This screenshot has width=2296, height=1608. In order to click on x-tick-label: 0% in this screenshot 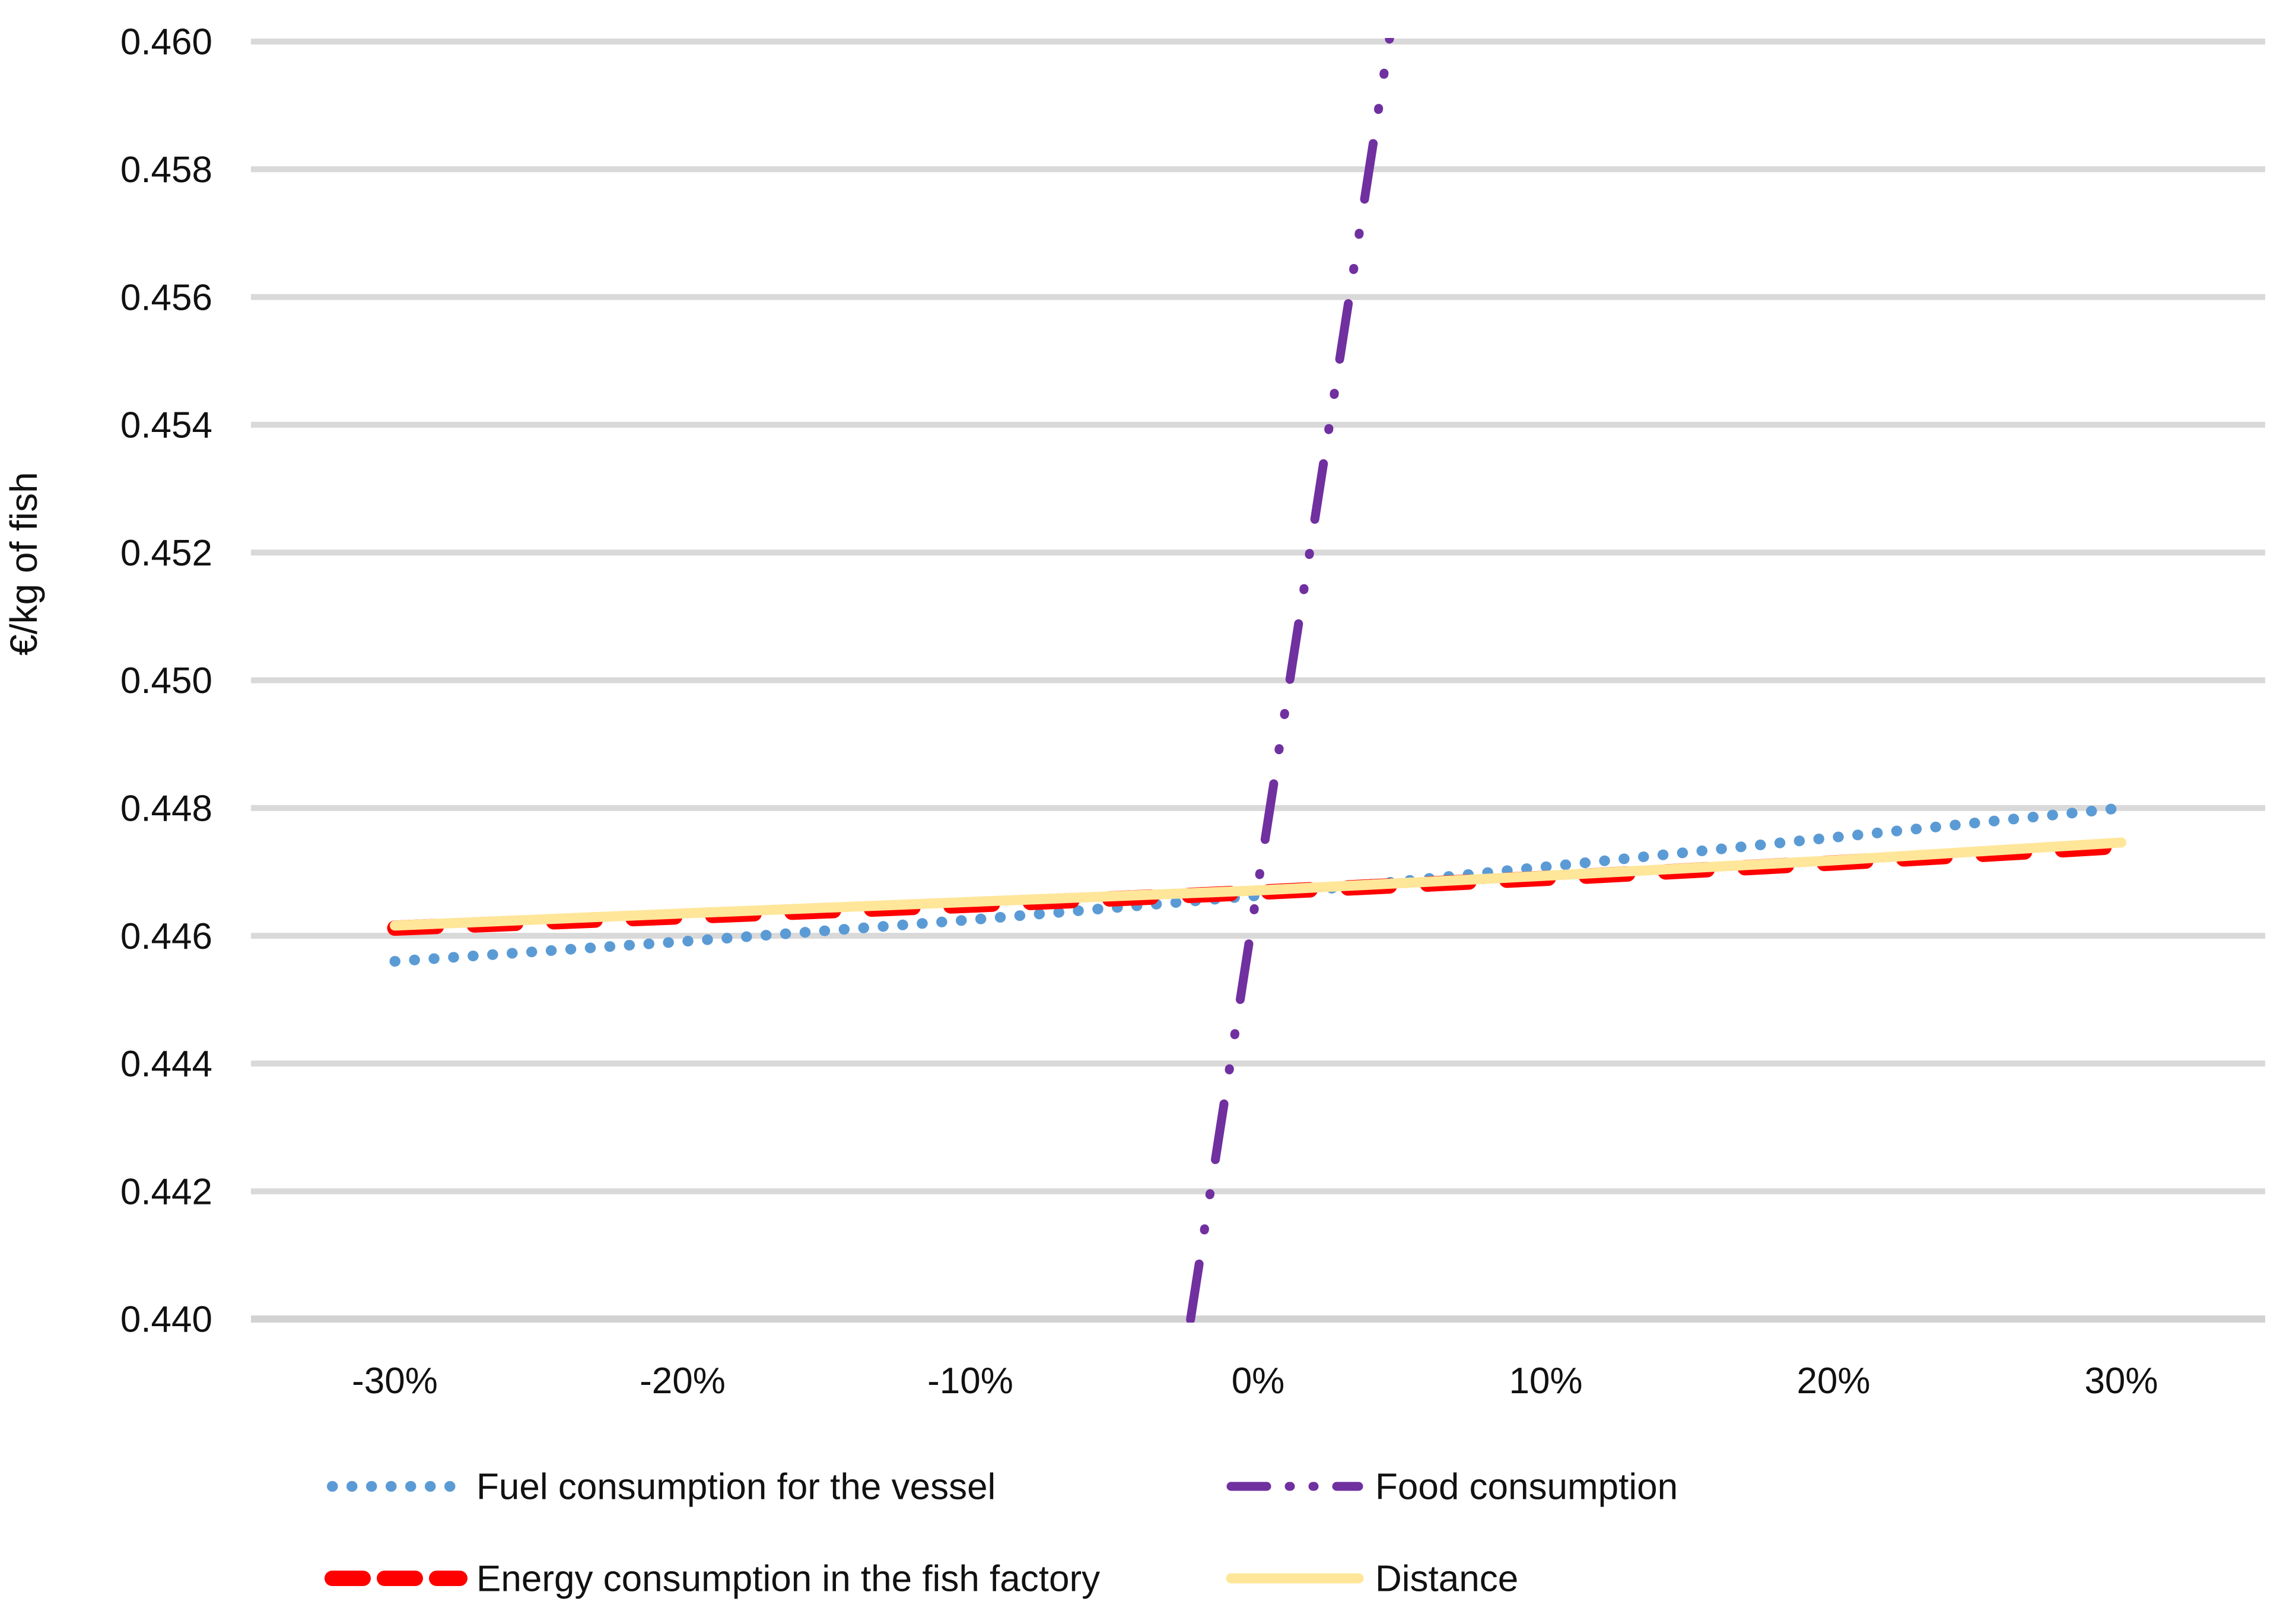, I will do `click(1258, 1381)`.